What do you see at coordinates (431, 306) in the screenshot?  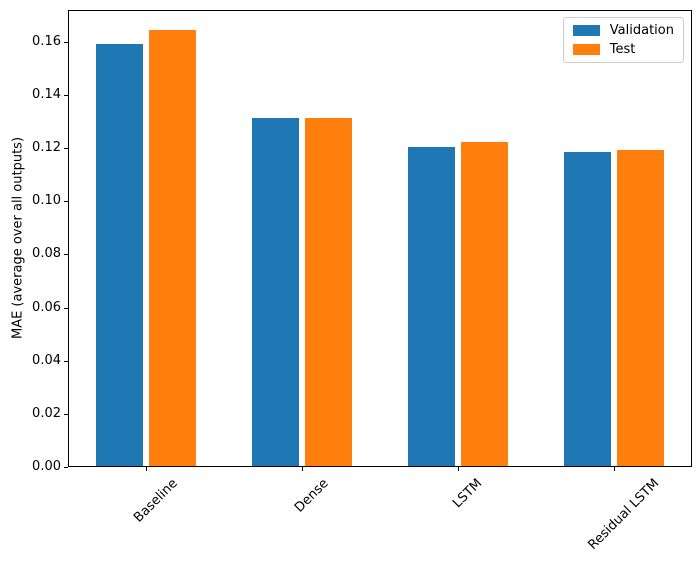 I see `bar-validation-lstm` at bounding box center [431, 306].